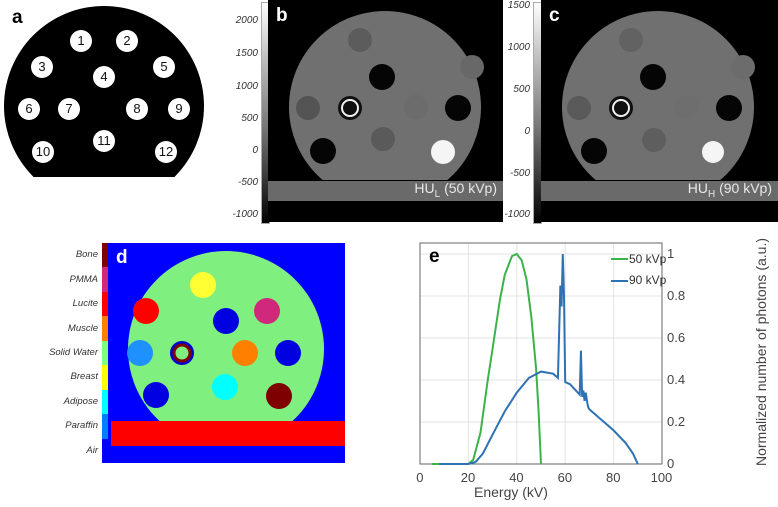 This screenshot has width=778, height=507. Describe the element at coordinates (648, 280) in the screenshot. I see `legend-item-90kvp: 90 kVp` at that location.